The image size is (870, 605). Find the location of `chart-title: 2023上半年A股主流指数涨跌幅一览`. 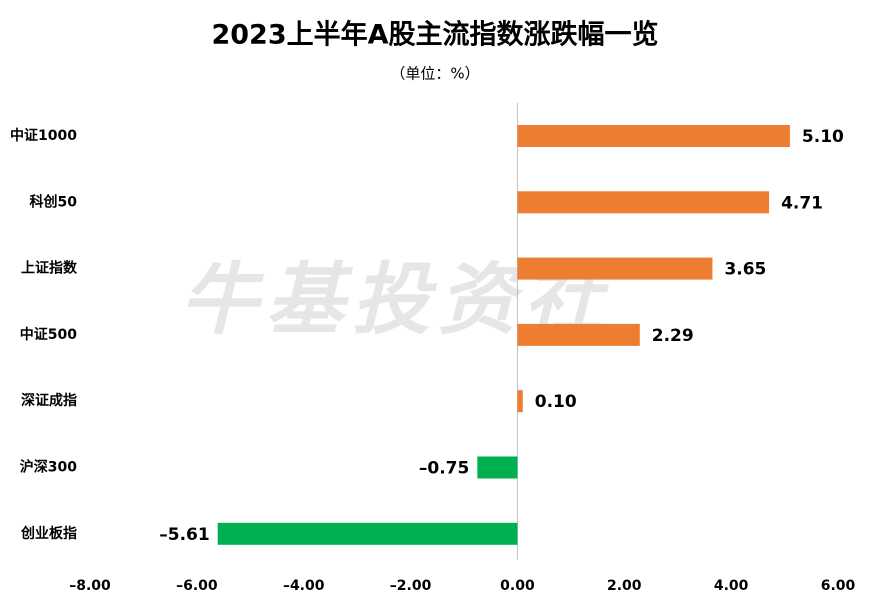

chart-title: 2023上半年A股主流指数涨跌幅一览 is located at coordinates (434, 35).